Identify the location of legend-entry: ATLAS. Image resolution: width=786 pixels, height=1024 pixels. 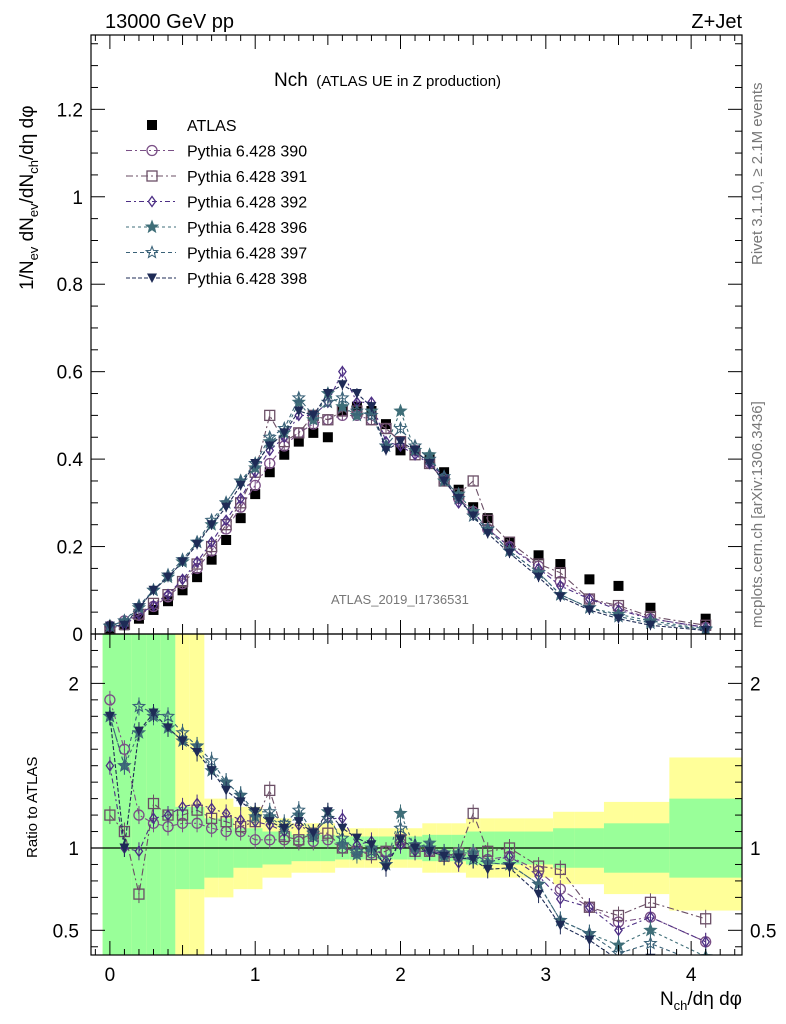
(192, 126).